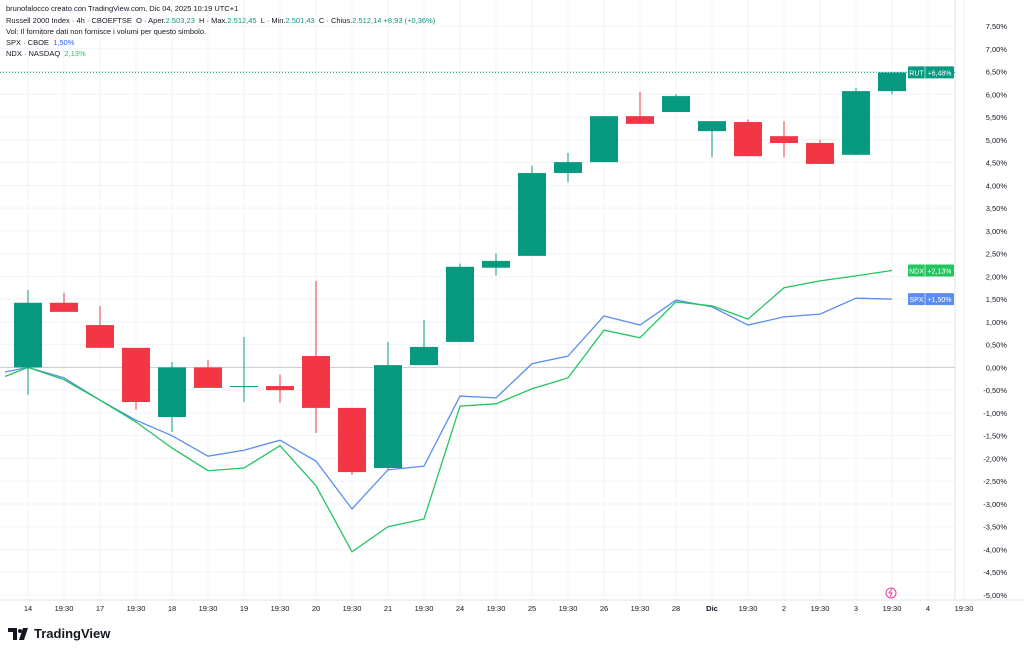  I want to click on logo-text: TradingView, so click(72, 633).